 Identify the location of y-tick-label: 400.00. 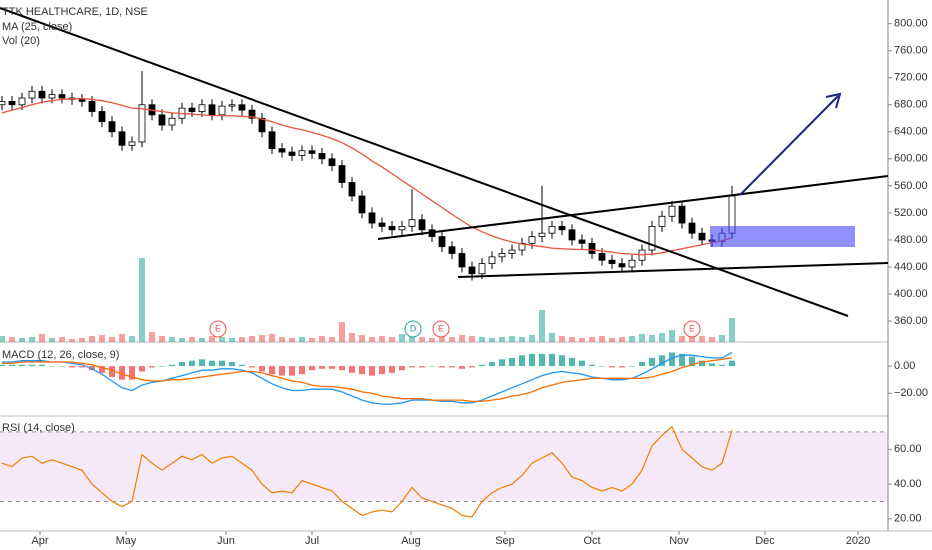
(911, 294).